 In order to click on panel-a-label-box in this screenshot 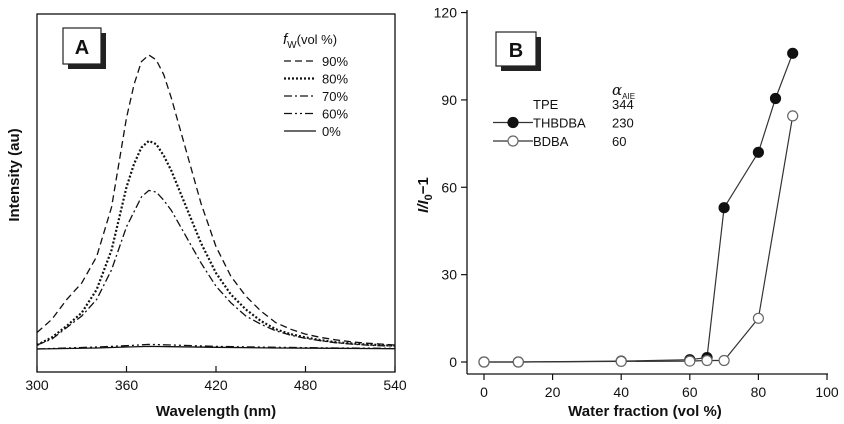, I will do `click(82, 46)`.